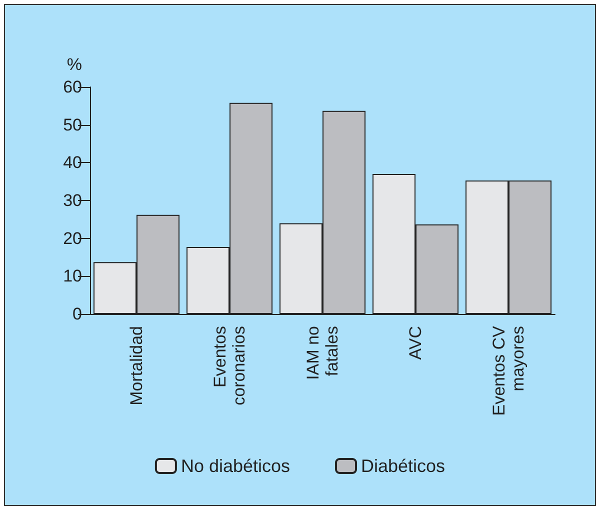 Image resolution: width=600 pixels, height=510 pixels. Describe the element at coordinates (509, 370) in the screenshot. I see `x-tick-label: Eventos CV mayores` at that location.